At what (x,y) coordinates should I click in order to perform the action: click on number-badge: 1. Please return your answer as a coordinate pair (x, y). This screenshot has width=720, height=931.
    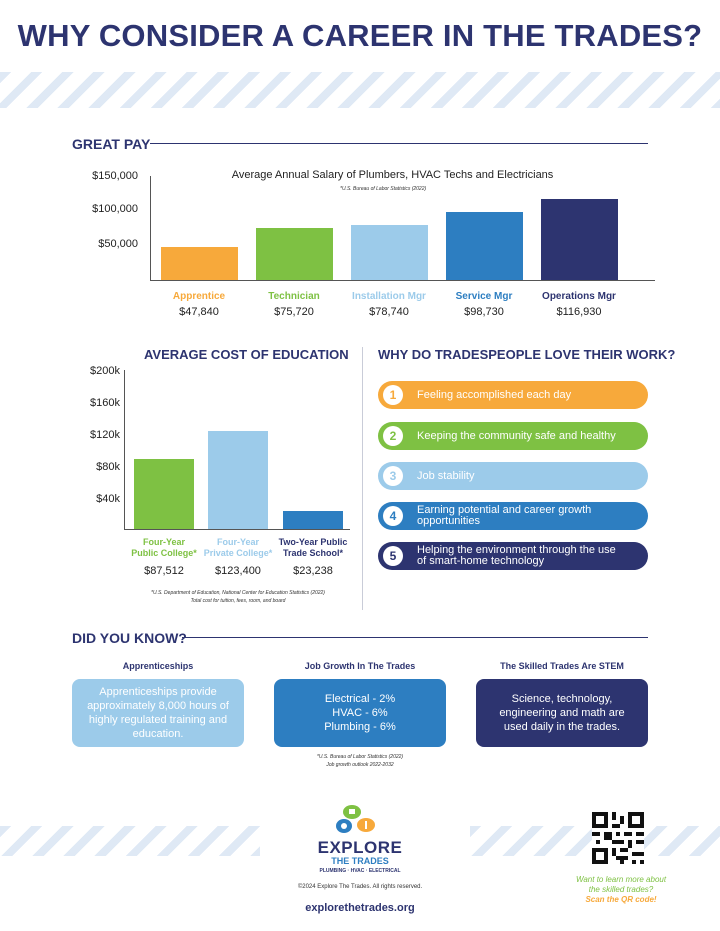
    Looking at the image, I should click on (393, 395).